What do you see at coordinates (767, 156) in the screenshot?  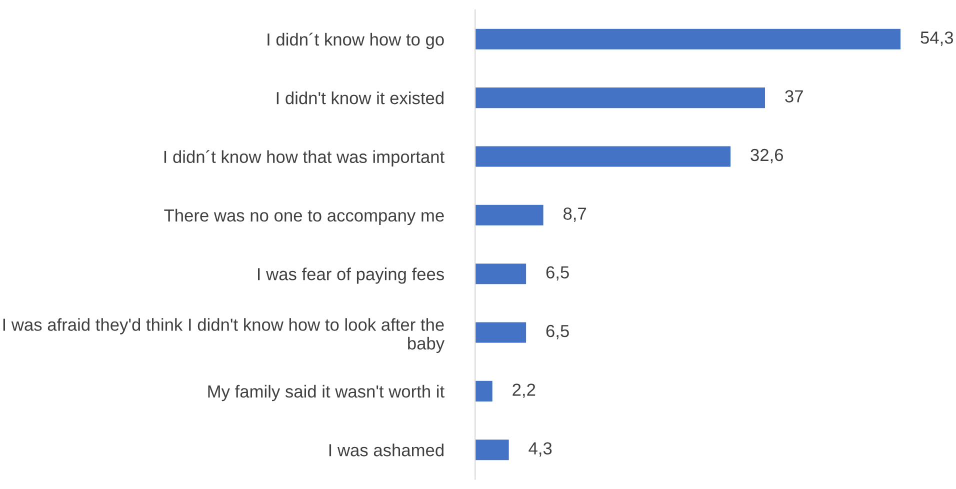 I see `data-label: 32,6` at bounding box center [767, 156].